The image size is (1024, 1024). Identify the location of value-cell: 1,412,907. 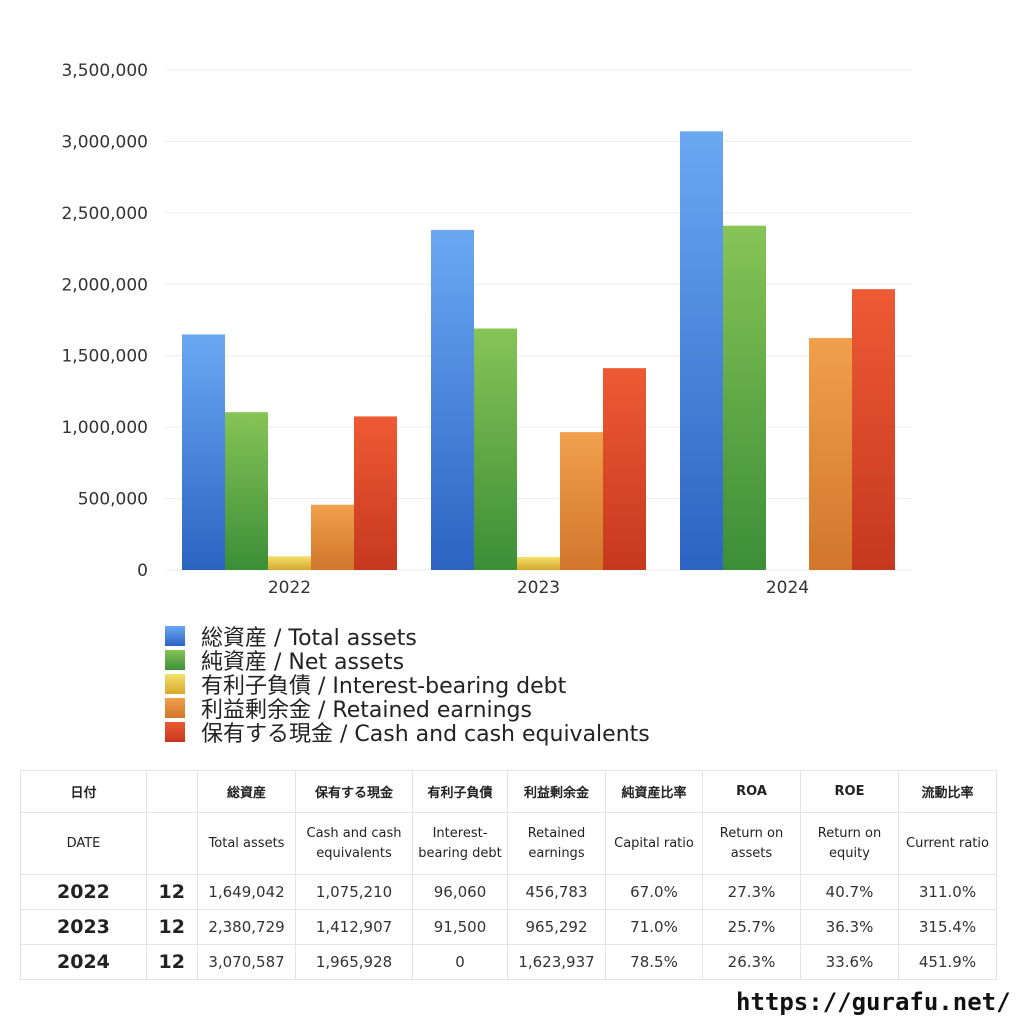
(354, 927).